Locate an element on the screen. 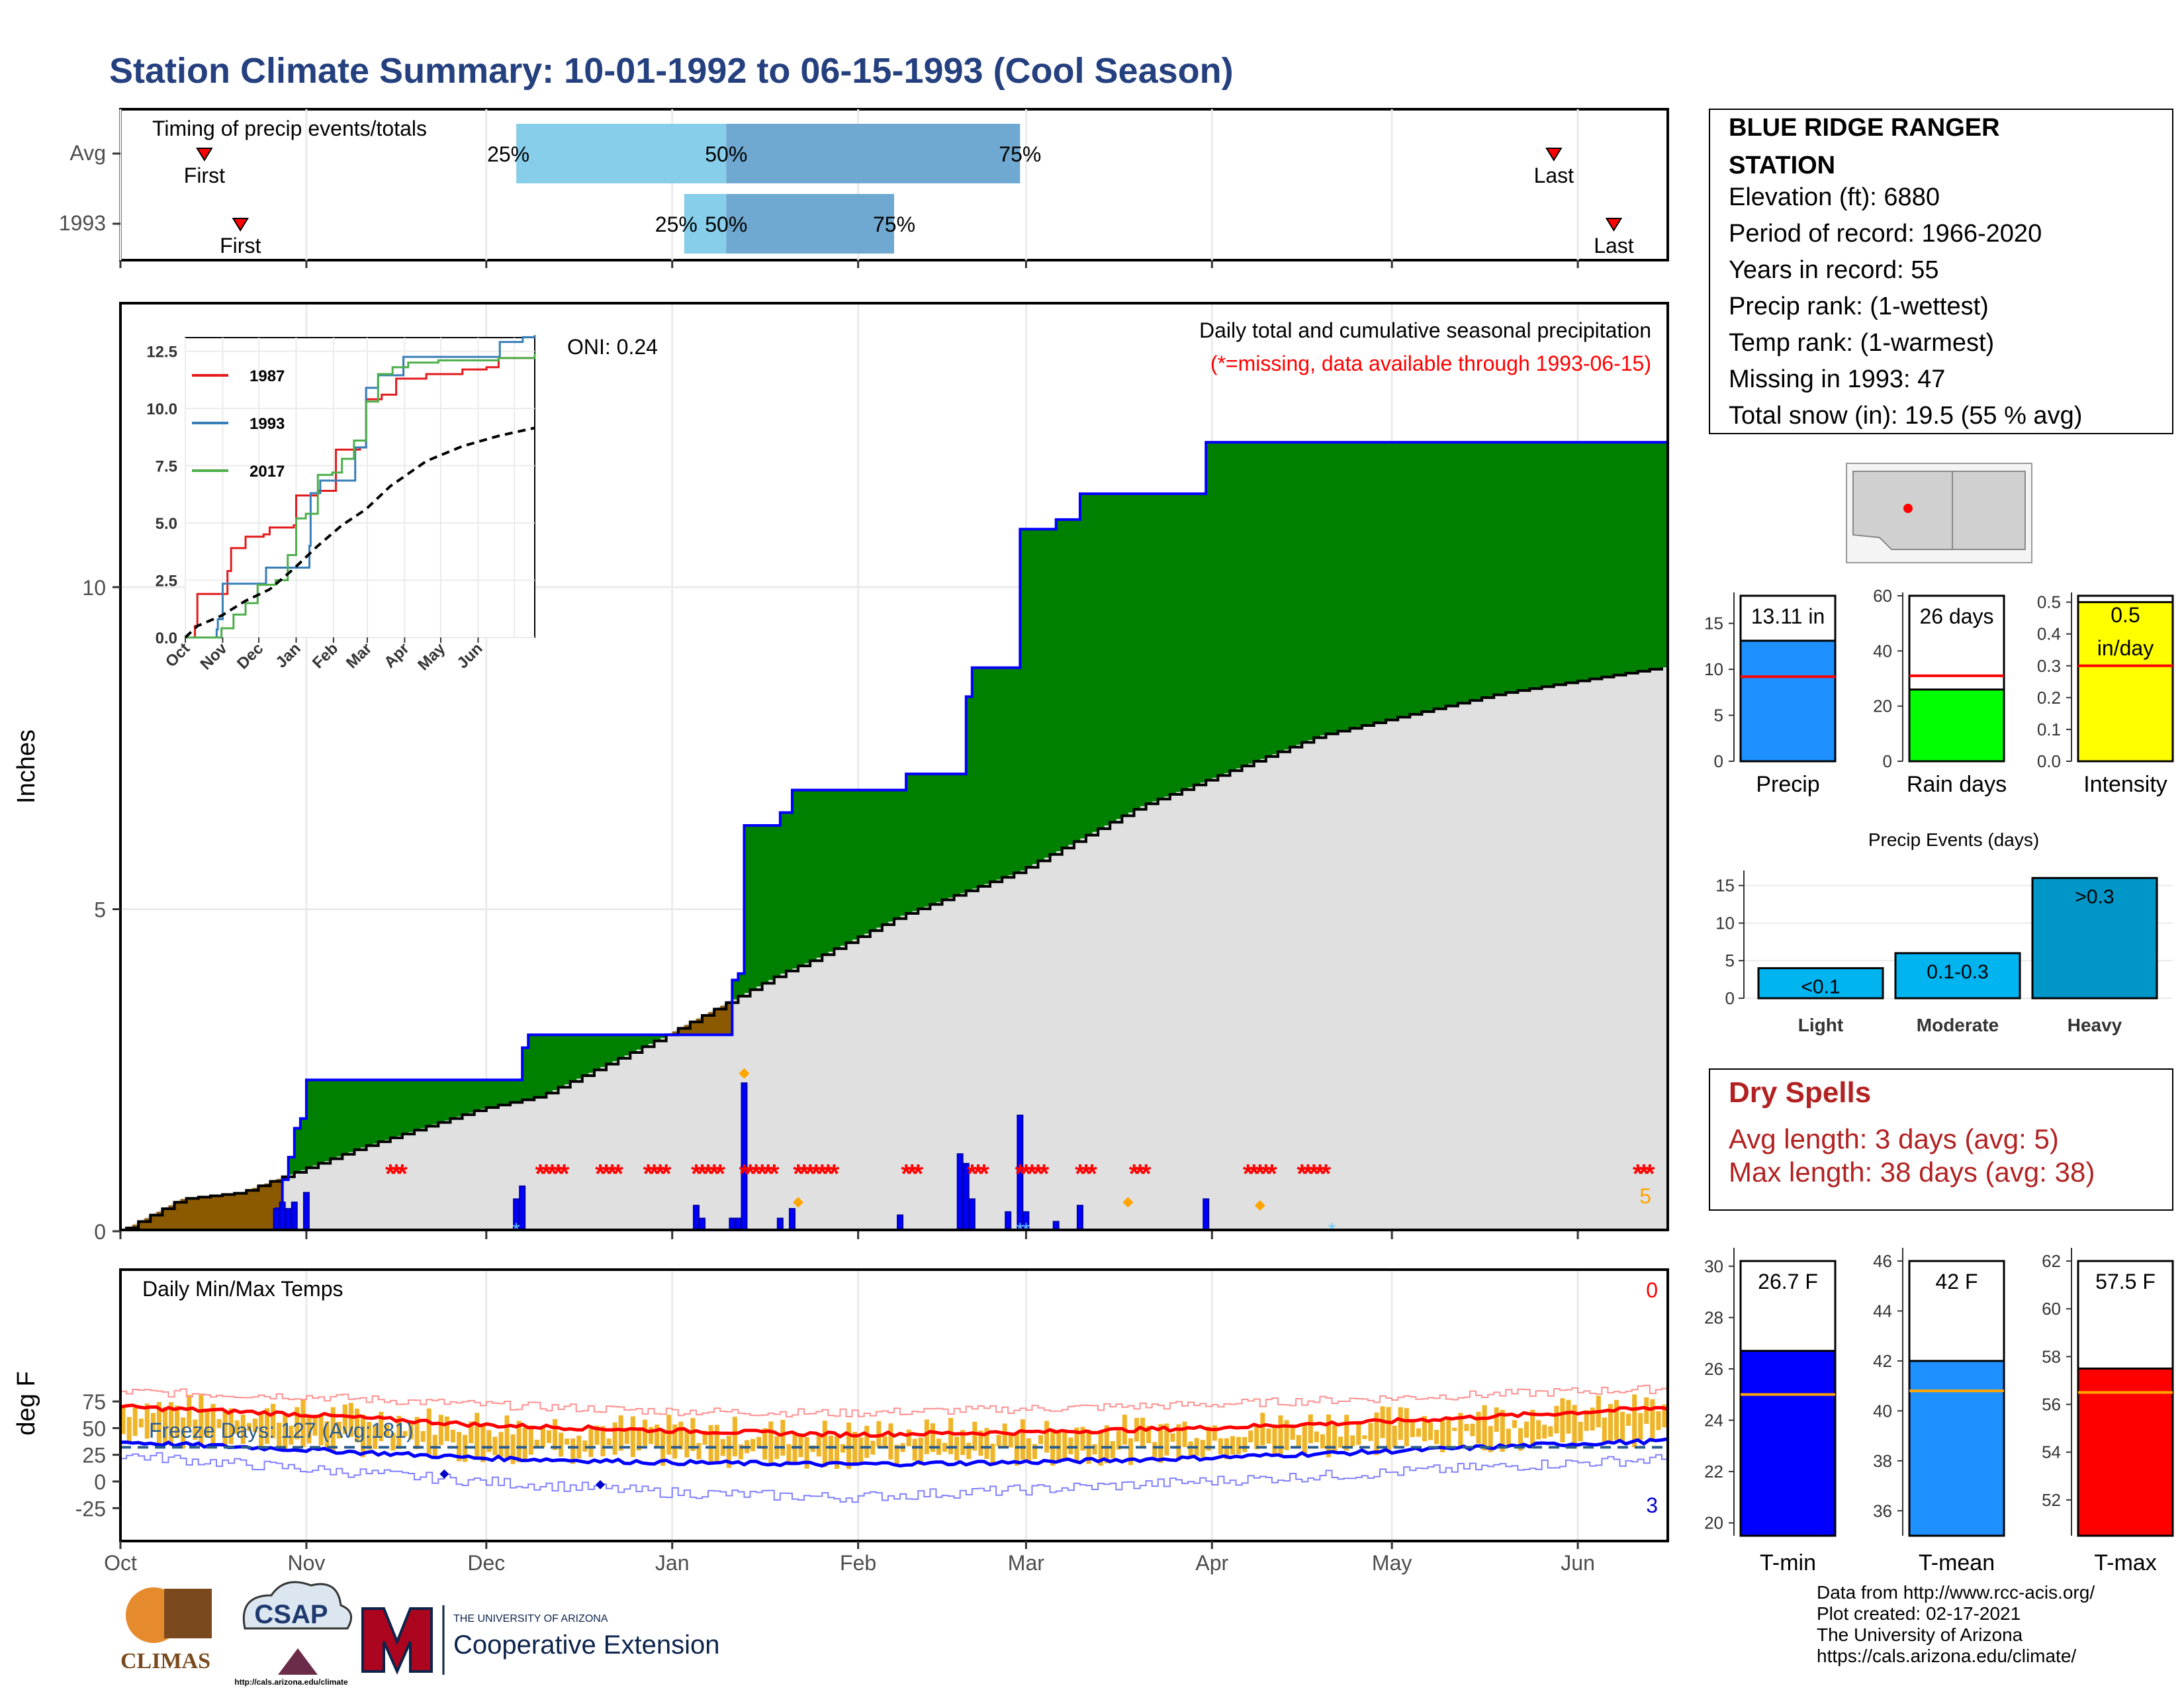 Image resolution: width=2184 pixels, height=1688 pixels. month-label: Mar is located at coordinates (1026, 1563).